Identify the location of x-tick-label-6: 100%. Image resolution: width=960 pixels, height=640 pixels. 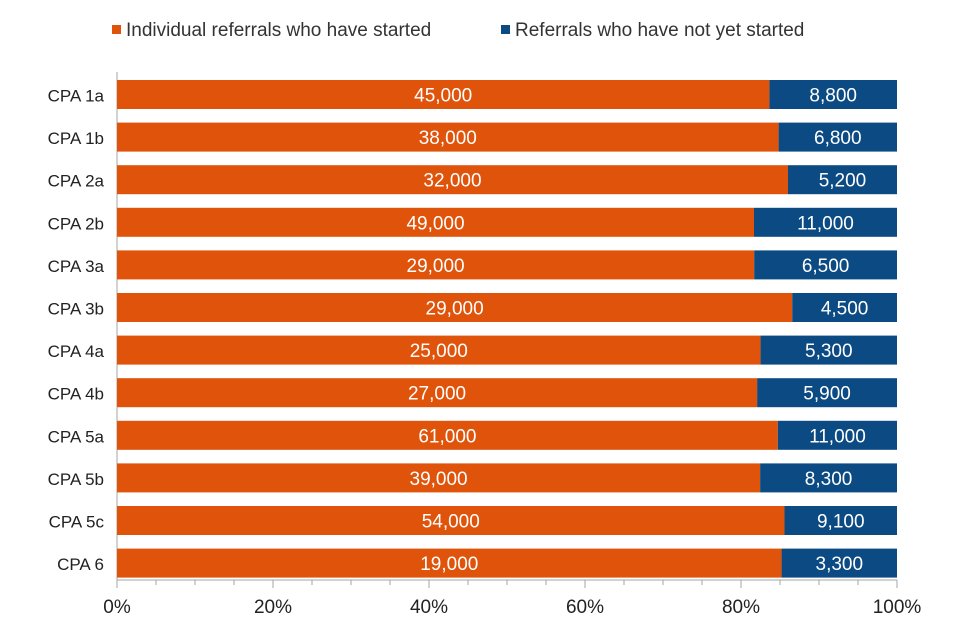
(897, 607).